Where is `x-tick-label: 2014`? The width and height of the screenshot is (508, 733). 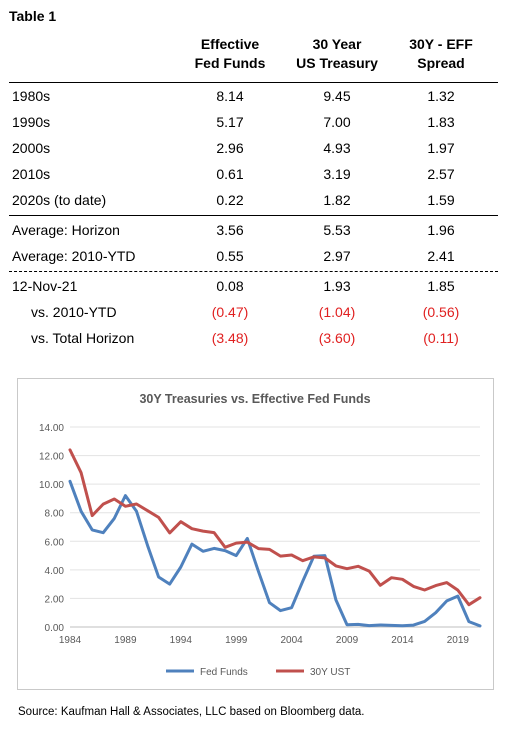
x-tick-label: 2014 is located at coordinates (402, 640).